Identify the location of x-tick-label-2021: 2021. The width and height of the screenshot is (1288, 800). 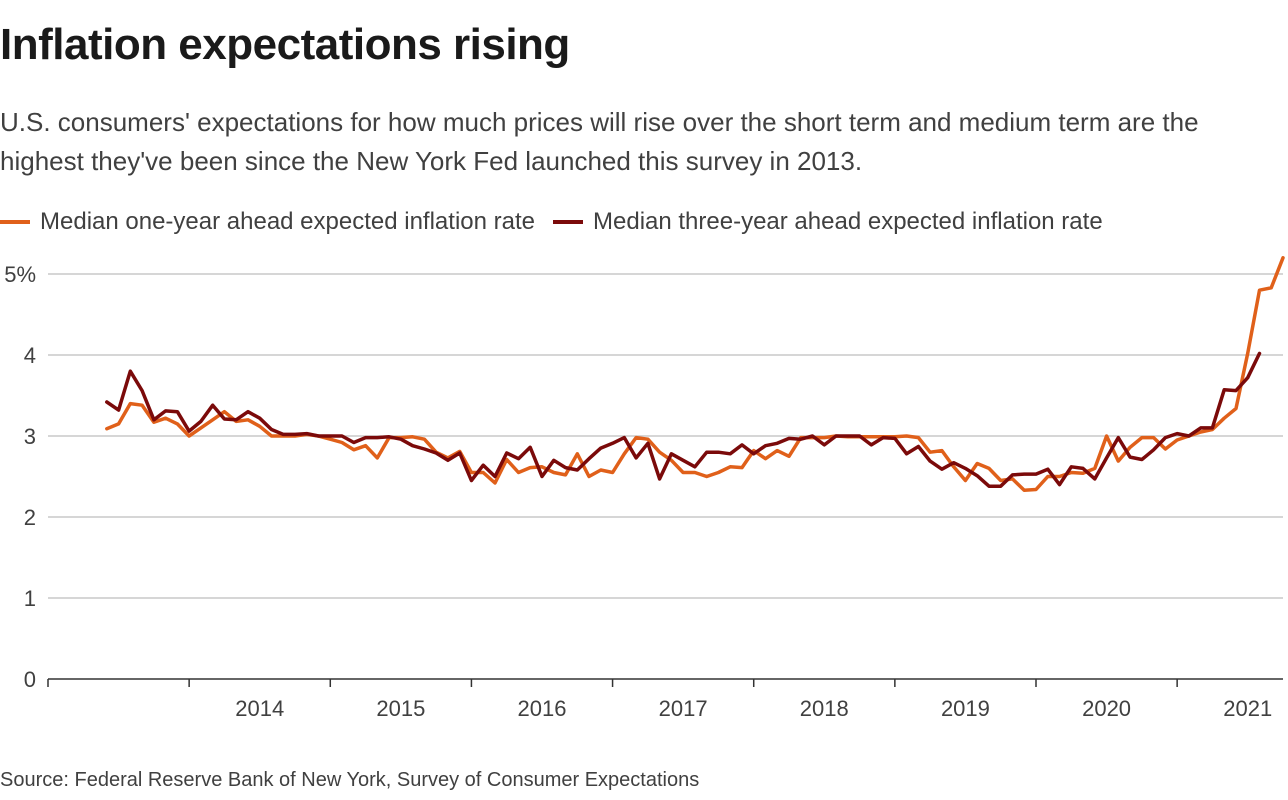
(1247, 708).